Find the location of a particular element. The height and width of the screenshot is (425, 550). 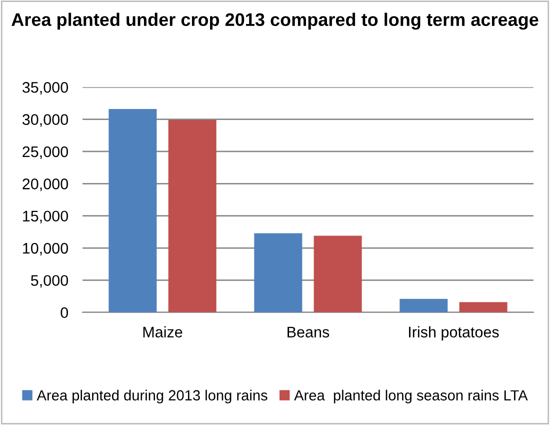

chart-title: Area planted under crop 2013 compared to long term acreage is located at coordinates (275, 21).